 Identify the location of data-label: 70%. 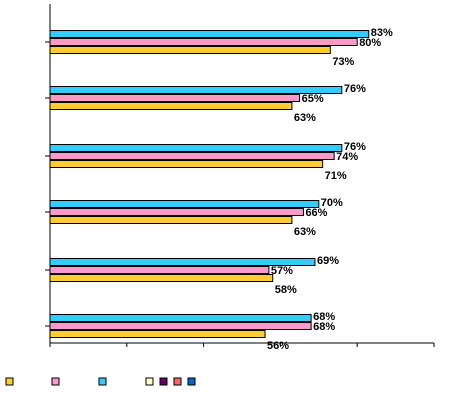
(332, 203).